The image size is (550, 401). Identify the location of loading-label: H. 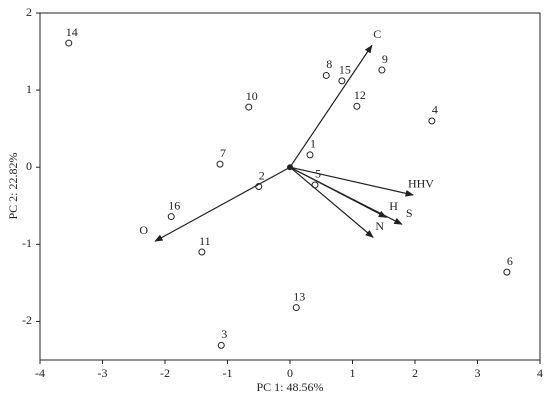
(393, 206).